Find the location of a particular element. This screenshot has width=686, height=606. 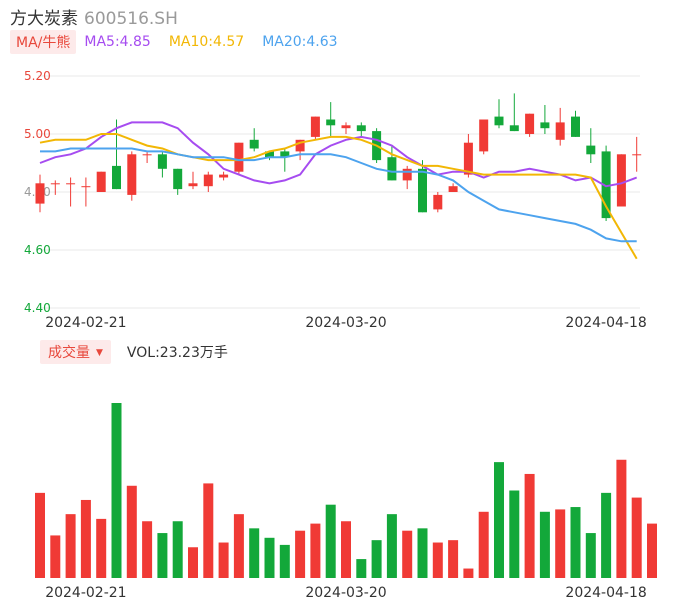

volume-x-axis: 2024-02-21 2024-03-20 2024-04-18 is located at coordinates (346, 593).